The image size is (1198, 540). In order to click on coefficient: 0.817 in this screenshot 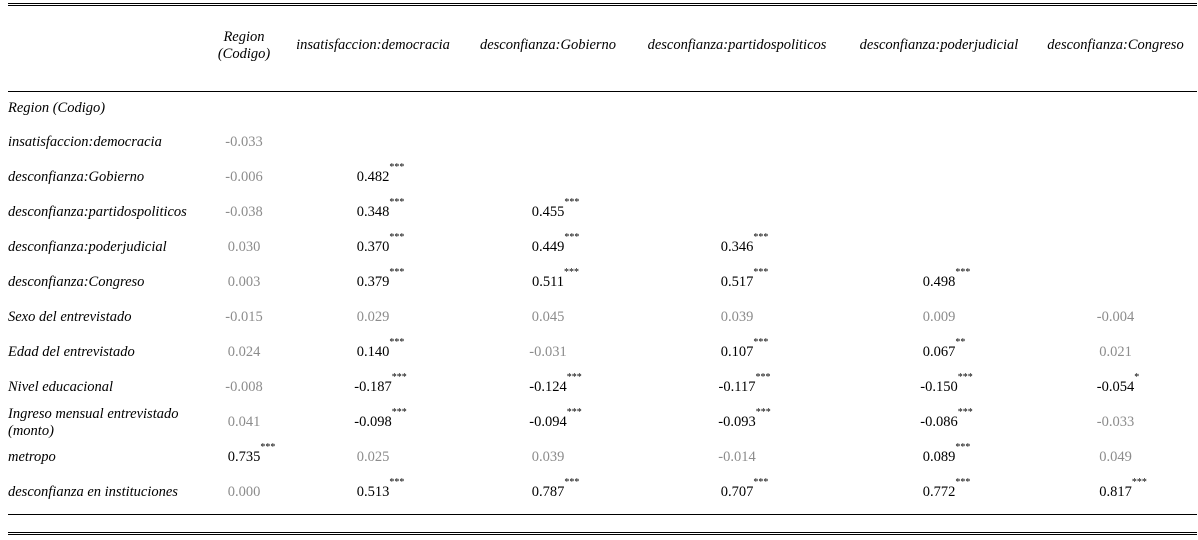, I will do `click(1115, 492)`.